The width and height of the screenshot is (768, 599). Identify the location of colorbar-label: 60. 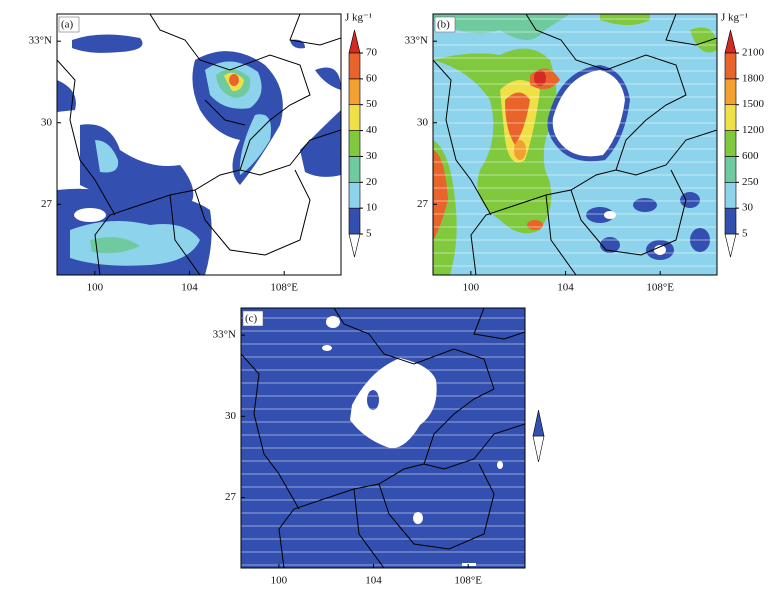
(372, 78).